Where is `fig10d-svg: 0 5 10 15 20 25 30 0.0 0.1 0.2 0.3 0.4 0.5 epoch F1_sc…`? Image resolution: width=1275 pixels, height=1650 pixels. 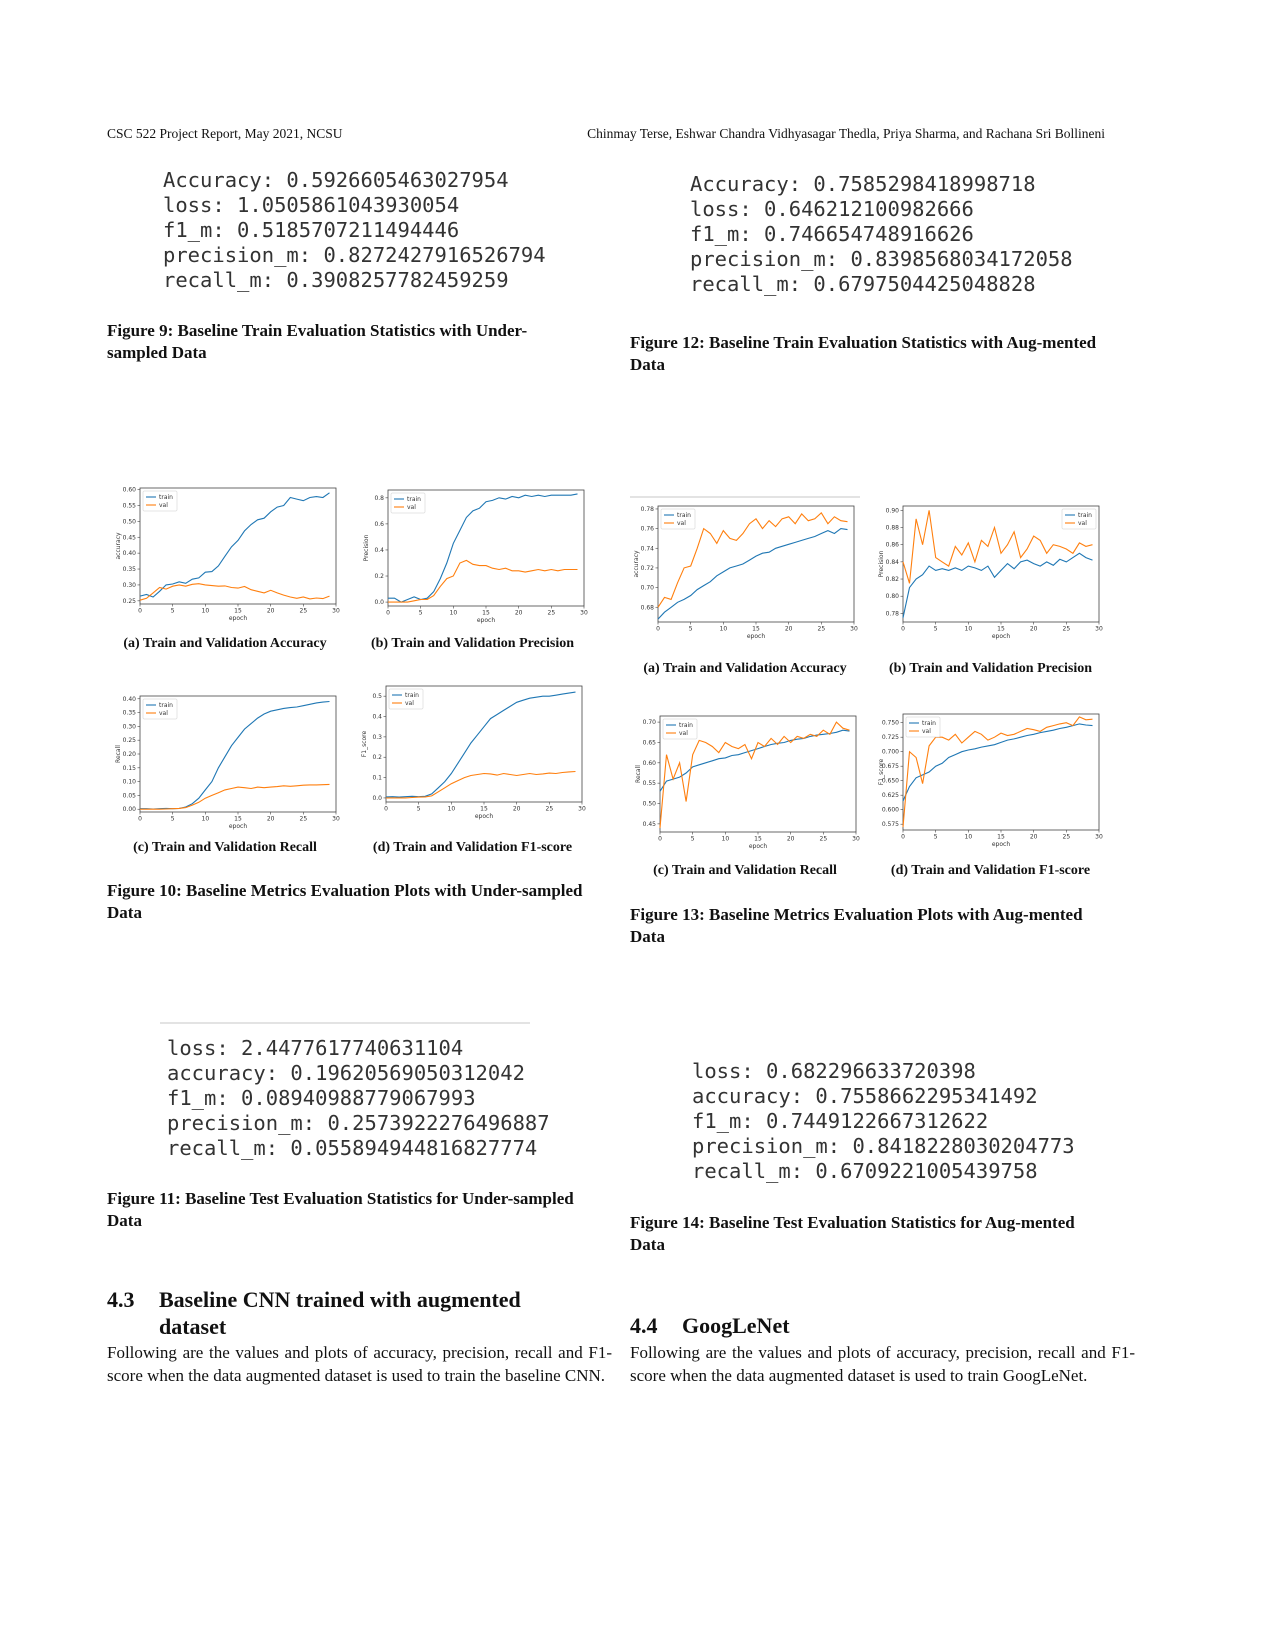 fig10d-svg: 0 5 10 15 20 25 30 0.0 0.1 0.2 0.3 0.4 0.5 epoch F1_sc… is located at coordinates (473, 752).